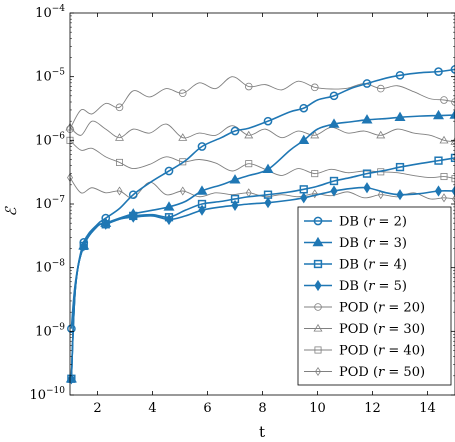 This screenshot has height=442, width=455. I want to click on legend-item: POD (r = 50), so click(364, 372).